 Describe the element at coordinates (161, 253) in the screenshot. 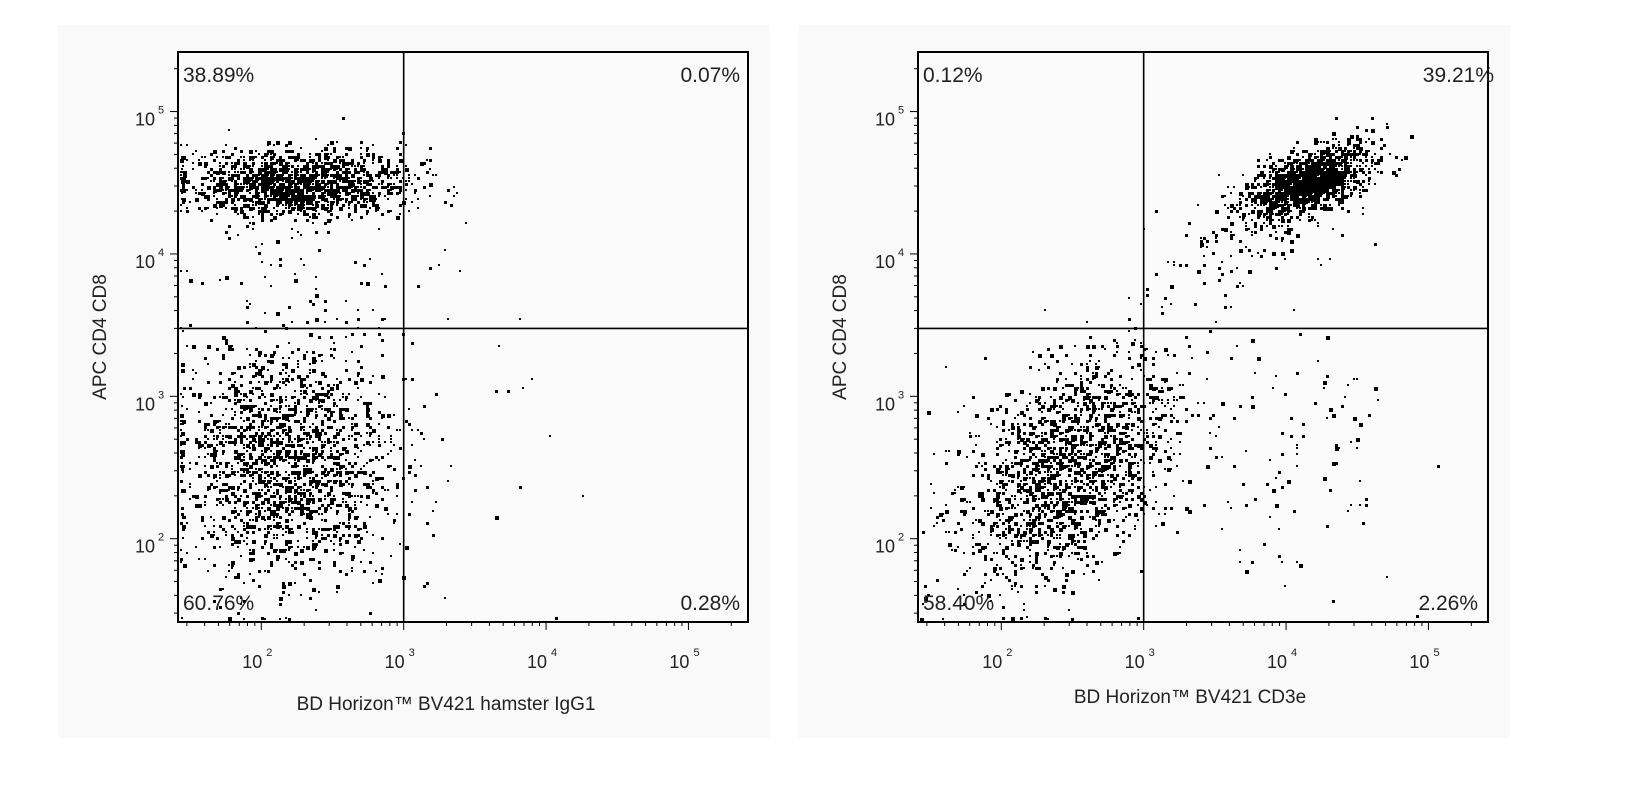

I see `y-tick-exponent: 4` at that location.